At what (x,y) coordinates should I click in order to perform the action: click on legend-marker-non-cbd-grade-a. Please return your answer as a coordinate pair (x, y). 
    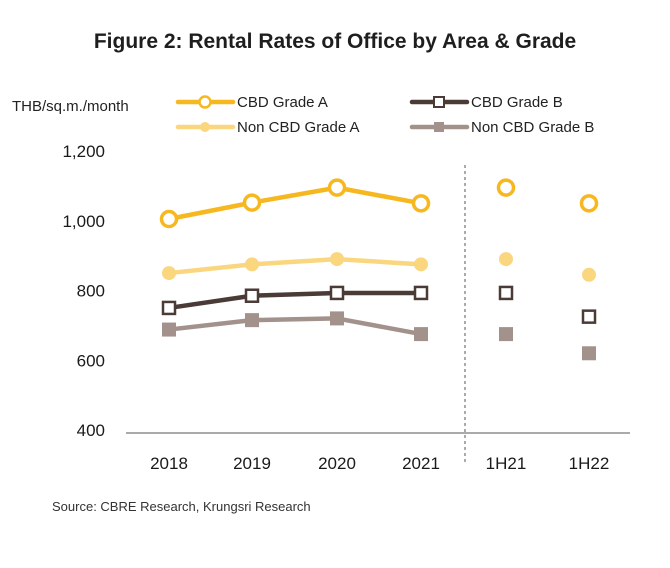
    Looking at the image, I should click on (205, 127).